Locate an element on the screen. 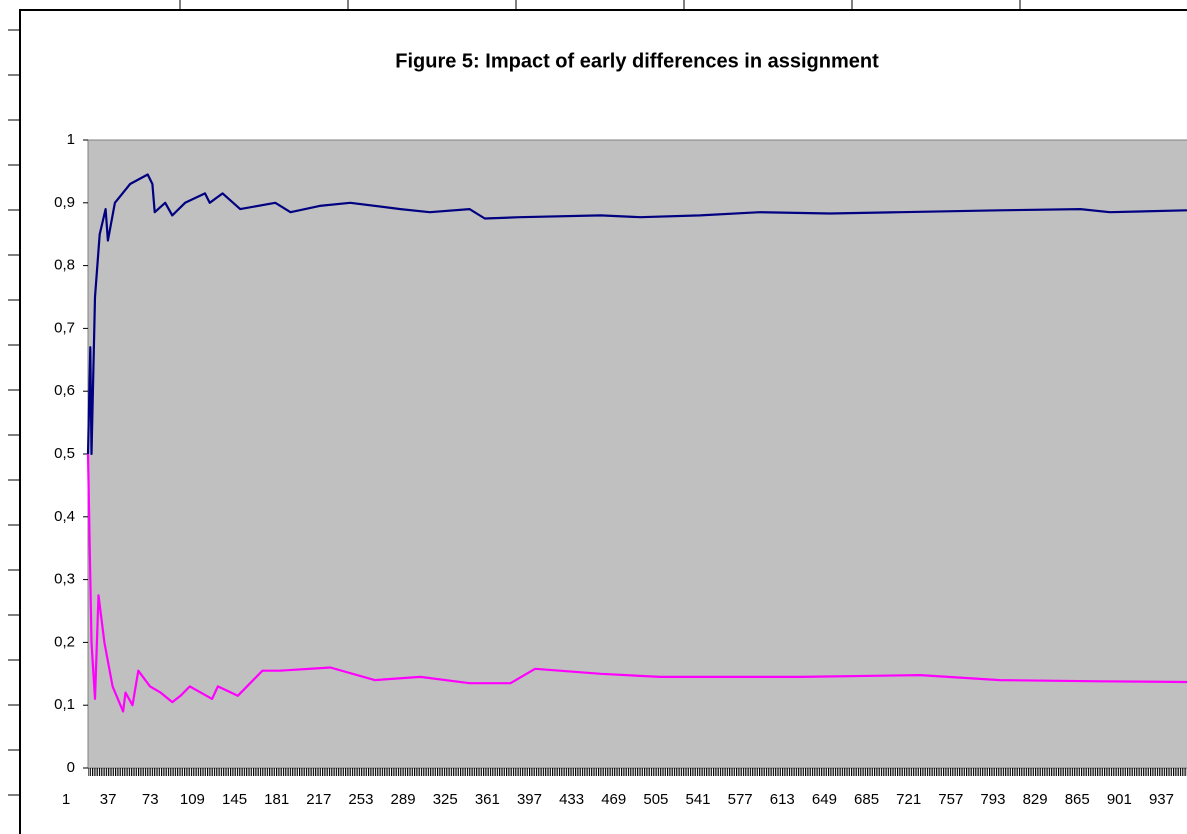 The image size is (1187, 834). x-tick-label: 829 is located at coordinates (1035, 799).